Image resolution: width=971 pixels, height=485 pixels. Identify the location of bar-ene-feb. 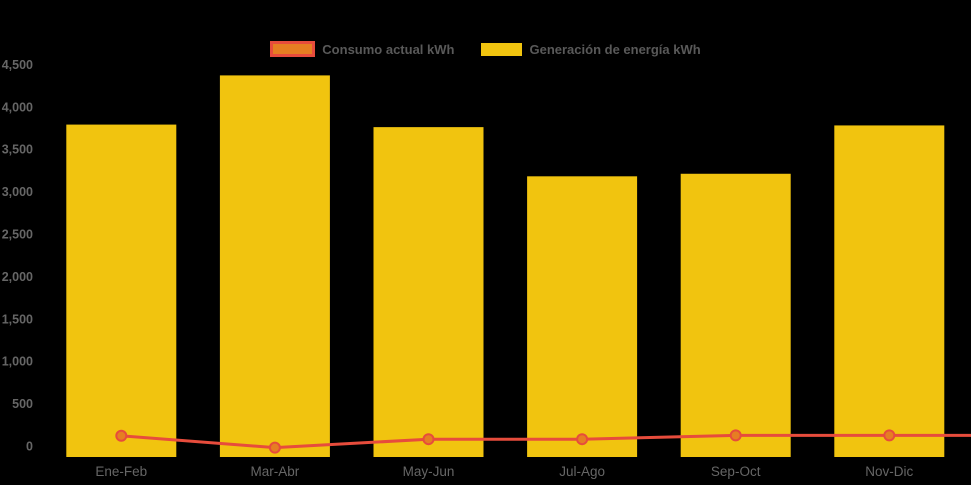
(121, 291).